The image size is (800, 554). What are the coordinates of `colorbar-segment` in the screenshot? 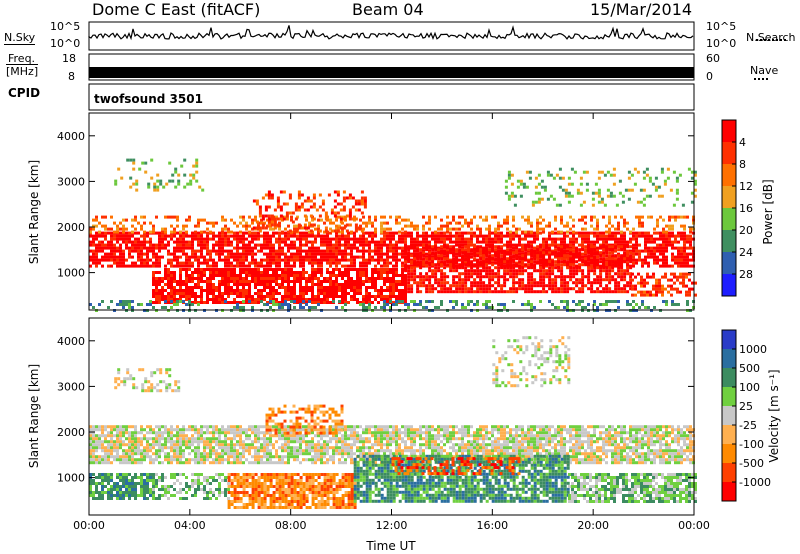 It's located at (729, 131).